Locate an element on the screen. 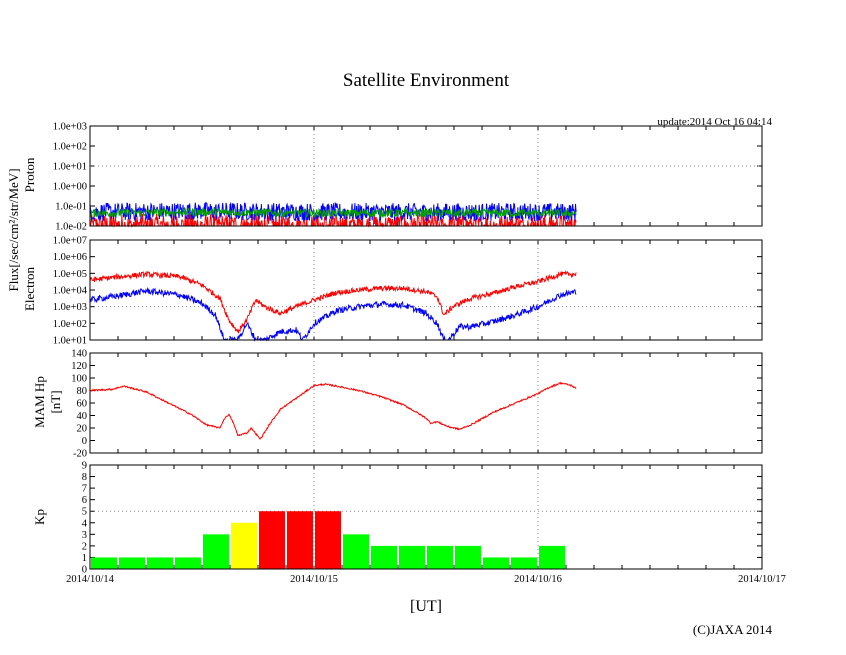 The width and height of the screenshot is (846, 655). kp-ytick-label: 0 is located at coordinates (84, 570).